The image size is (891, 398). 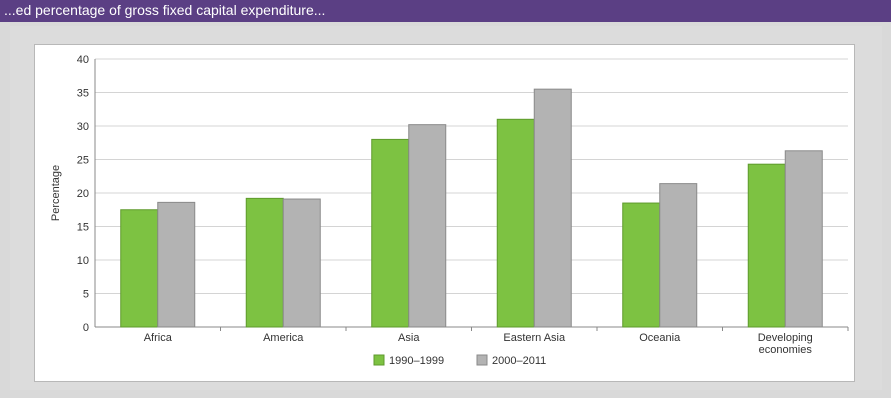 I want to click on x-category-label: economies, so click(x=786, y=350).